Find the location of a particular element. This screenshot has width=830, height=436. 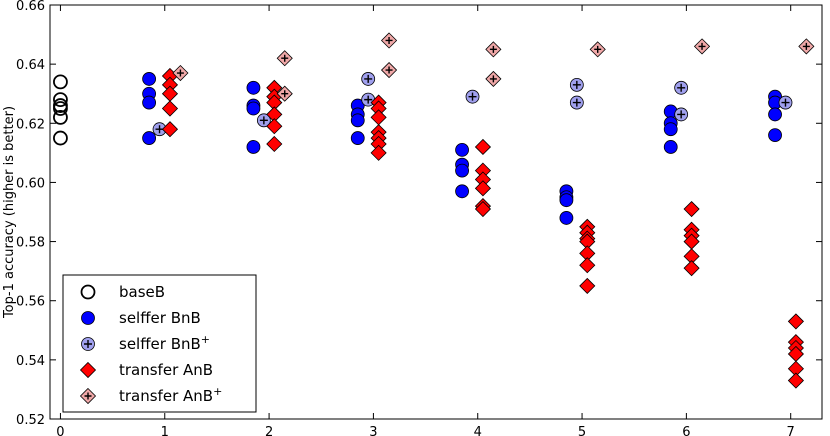

x-tick-label: 4 is located at coordinates (478, 430).